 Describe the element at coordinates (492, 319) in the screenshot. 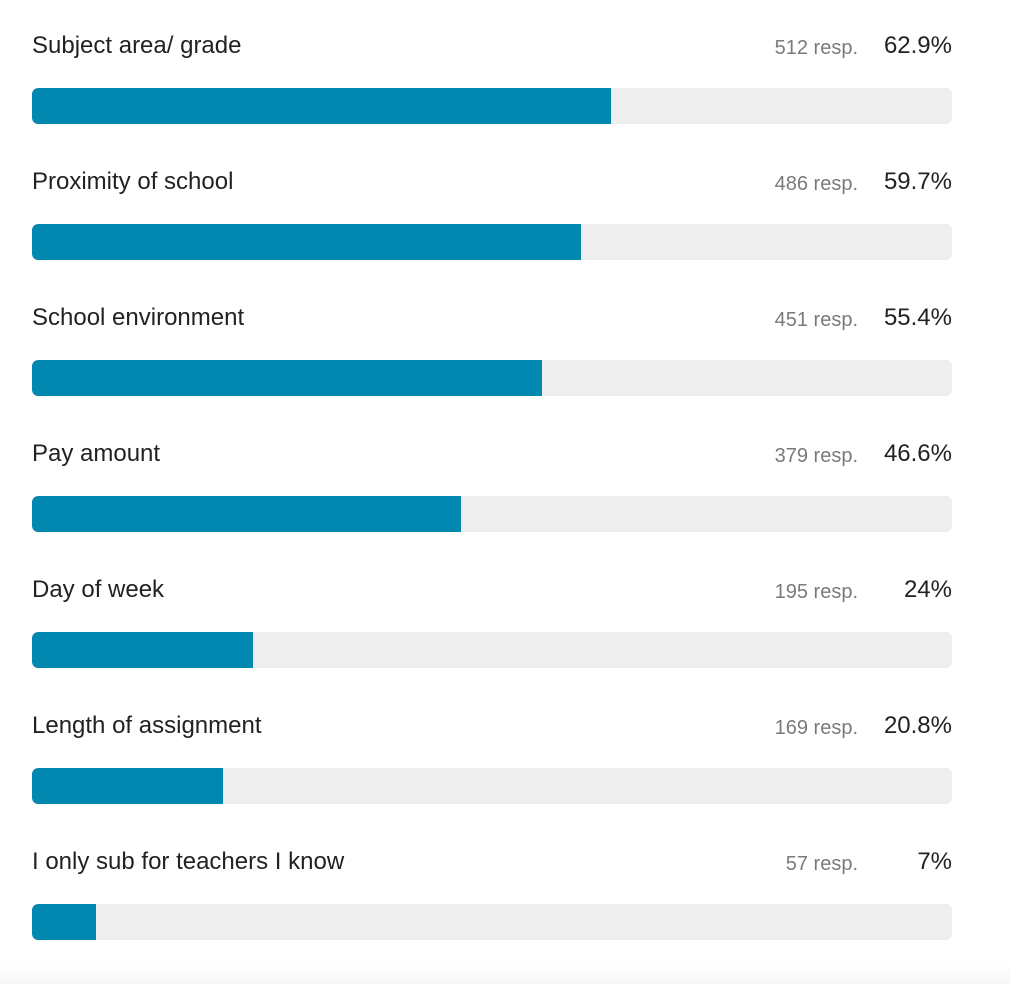

I see `bar-row-header: School environment 451 resp. 55.4%` at that location.